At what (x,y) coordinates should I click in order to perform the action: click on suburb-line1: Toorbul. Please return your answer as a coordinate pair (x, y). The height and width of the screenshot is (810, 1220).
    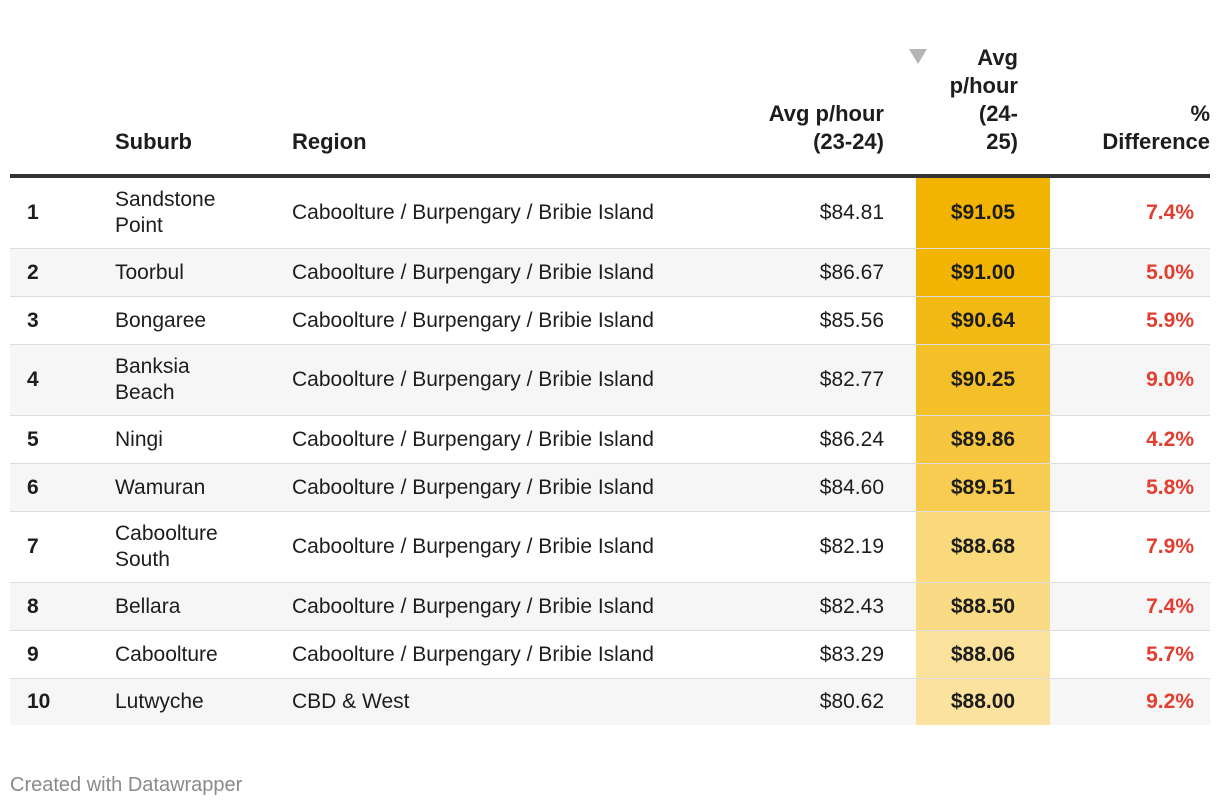
    Looking at the image, I should click on (149, 272).